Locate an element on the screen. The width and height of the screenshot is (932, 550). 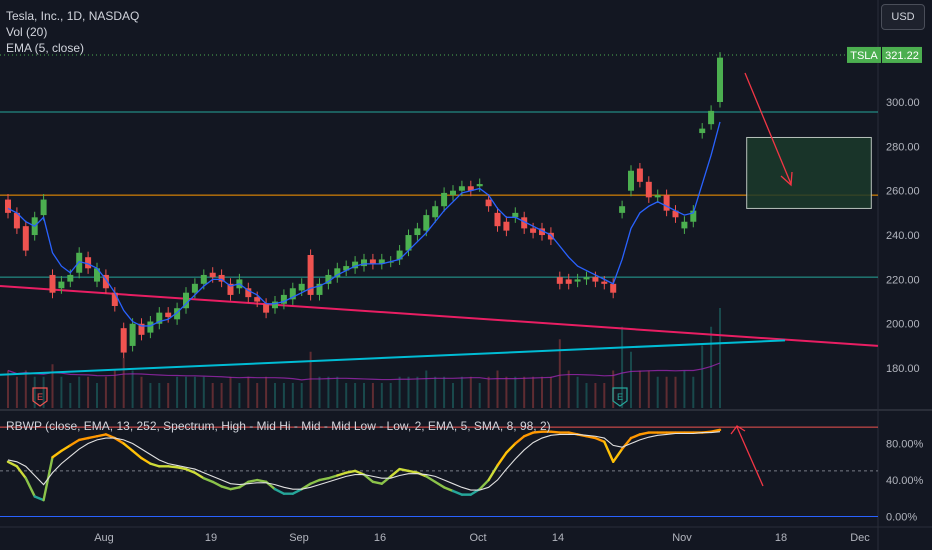
indicator-tick-label: 0.00% is located at coordinates (901, 518).